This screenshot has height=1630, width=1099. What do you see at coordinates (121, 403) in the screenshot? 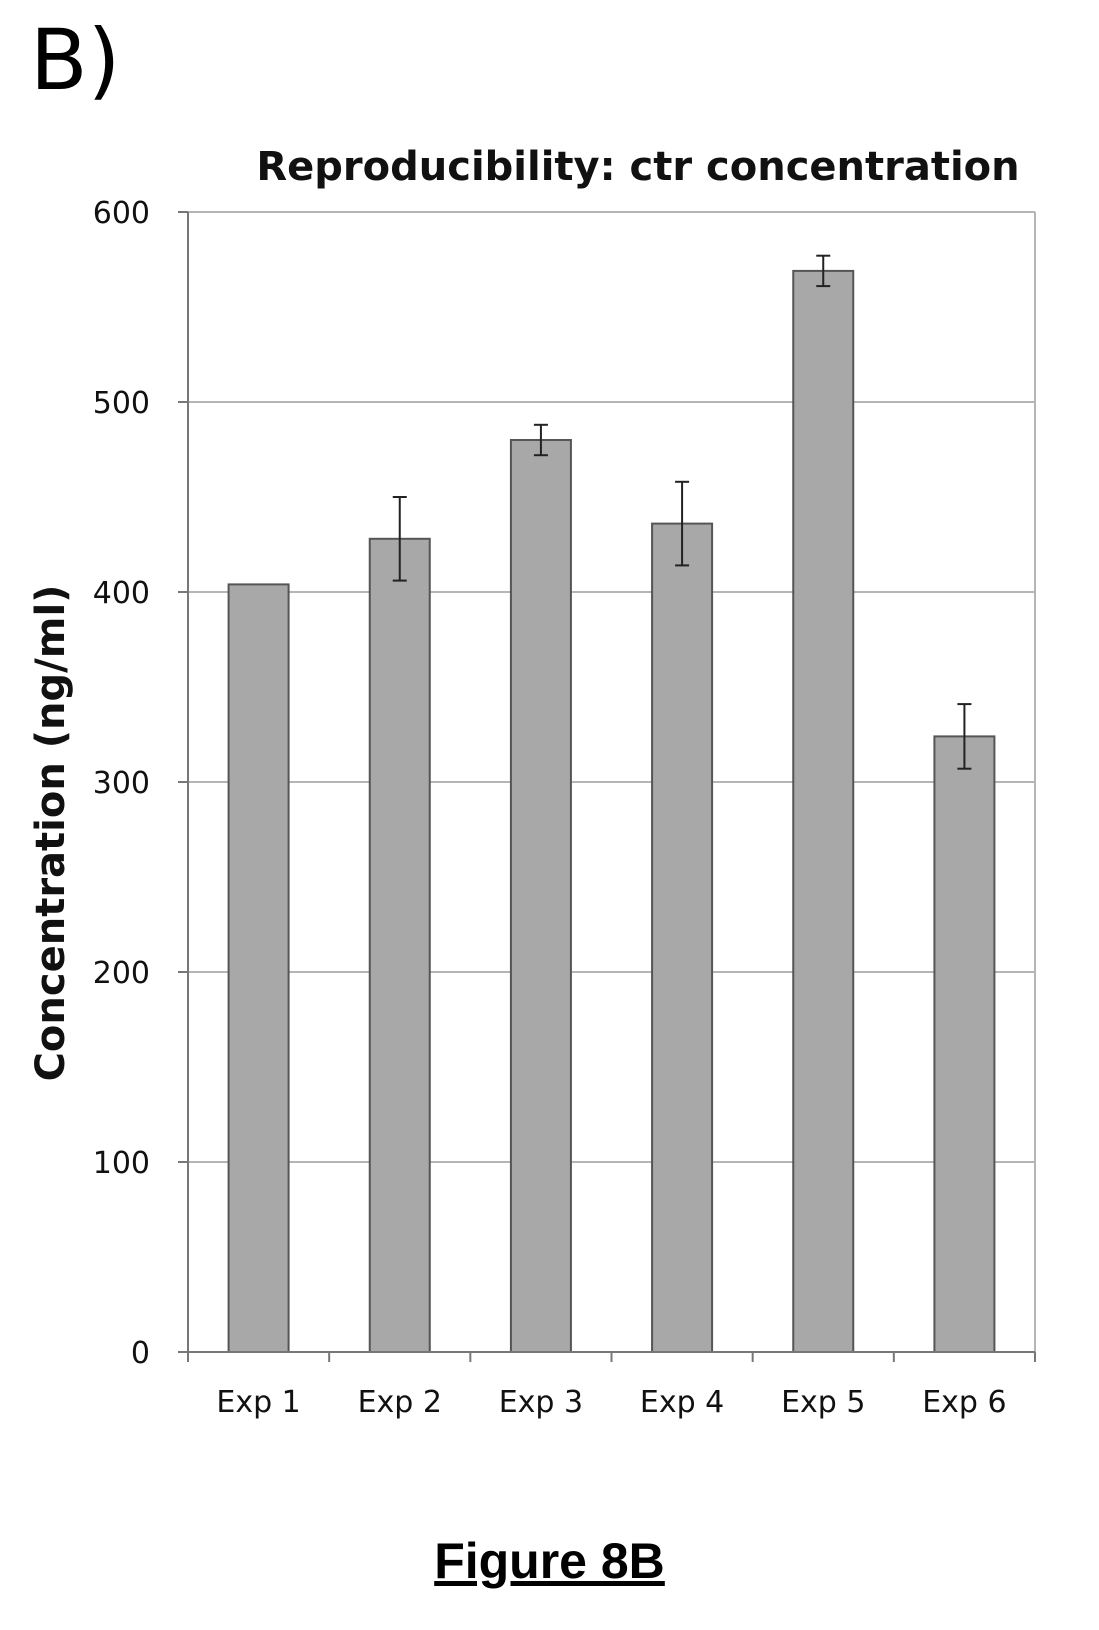
I see `y-tick-label: 500` at bounding box center [121, 403].